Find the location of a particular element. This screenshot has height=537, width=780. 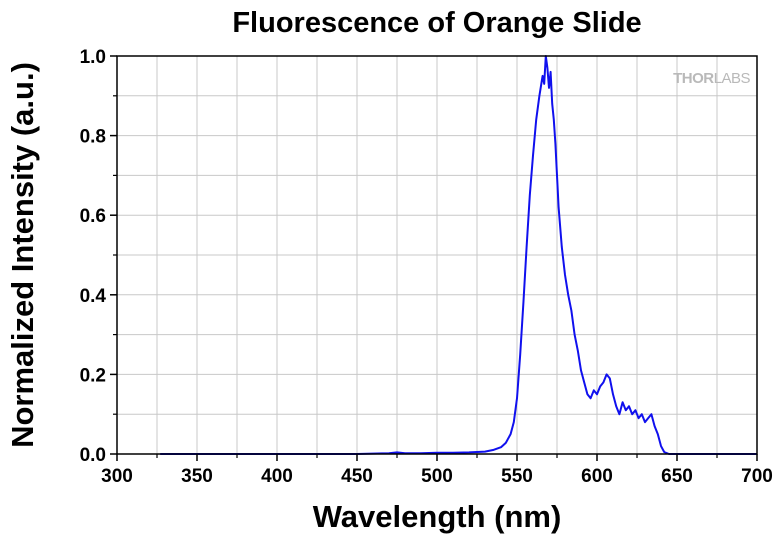

y-tick-label: 0.8 is located at coordinates (93, 137).